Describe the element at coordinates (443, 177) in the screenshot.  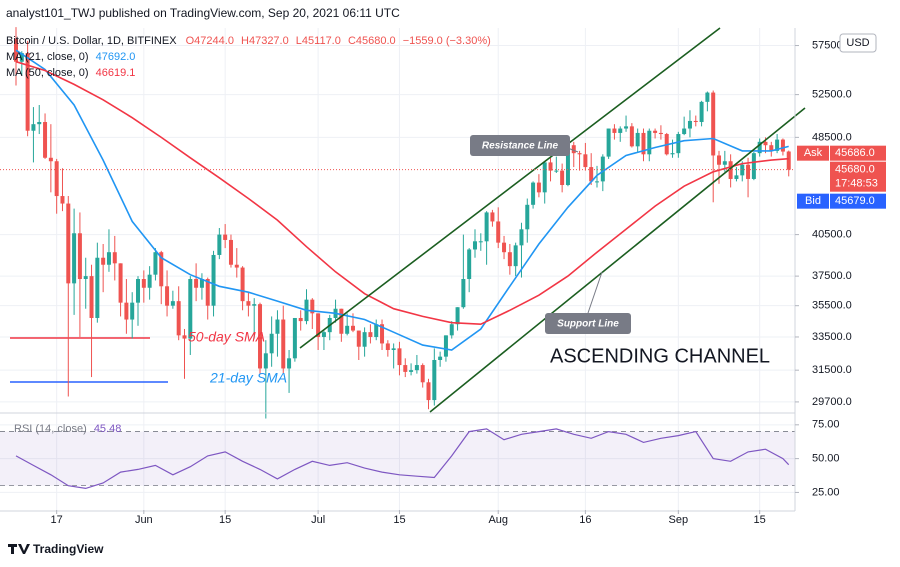
I see `price-tag-layer: Ask 45686.0 45680.0 17:48:53 Bid 45679.0` at that location.